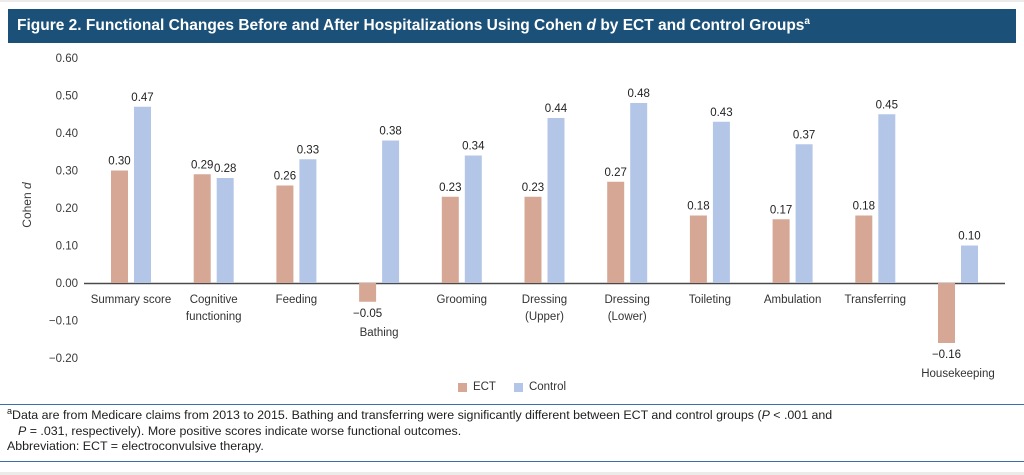 The height and width of the screenshot is (475, 1024). I want to click on figure-title-superscript: a, so click(807, 21).